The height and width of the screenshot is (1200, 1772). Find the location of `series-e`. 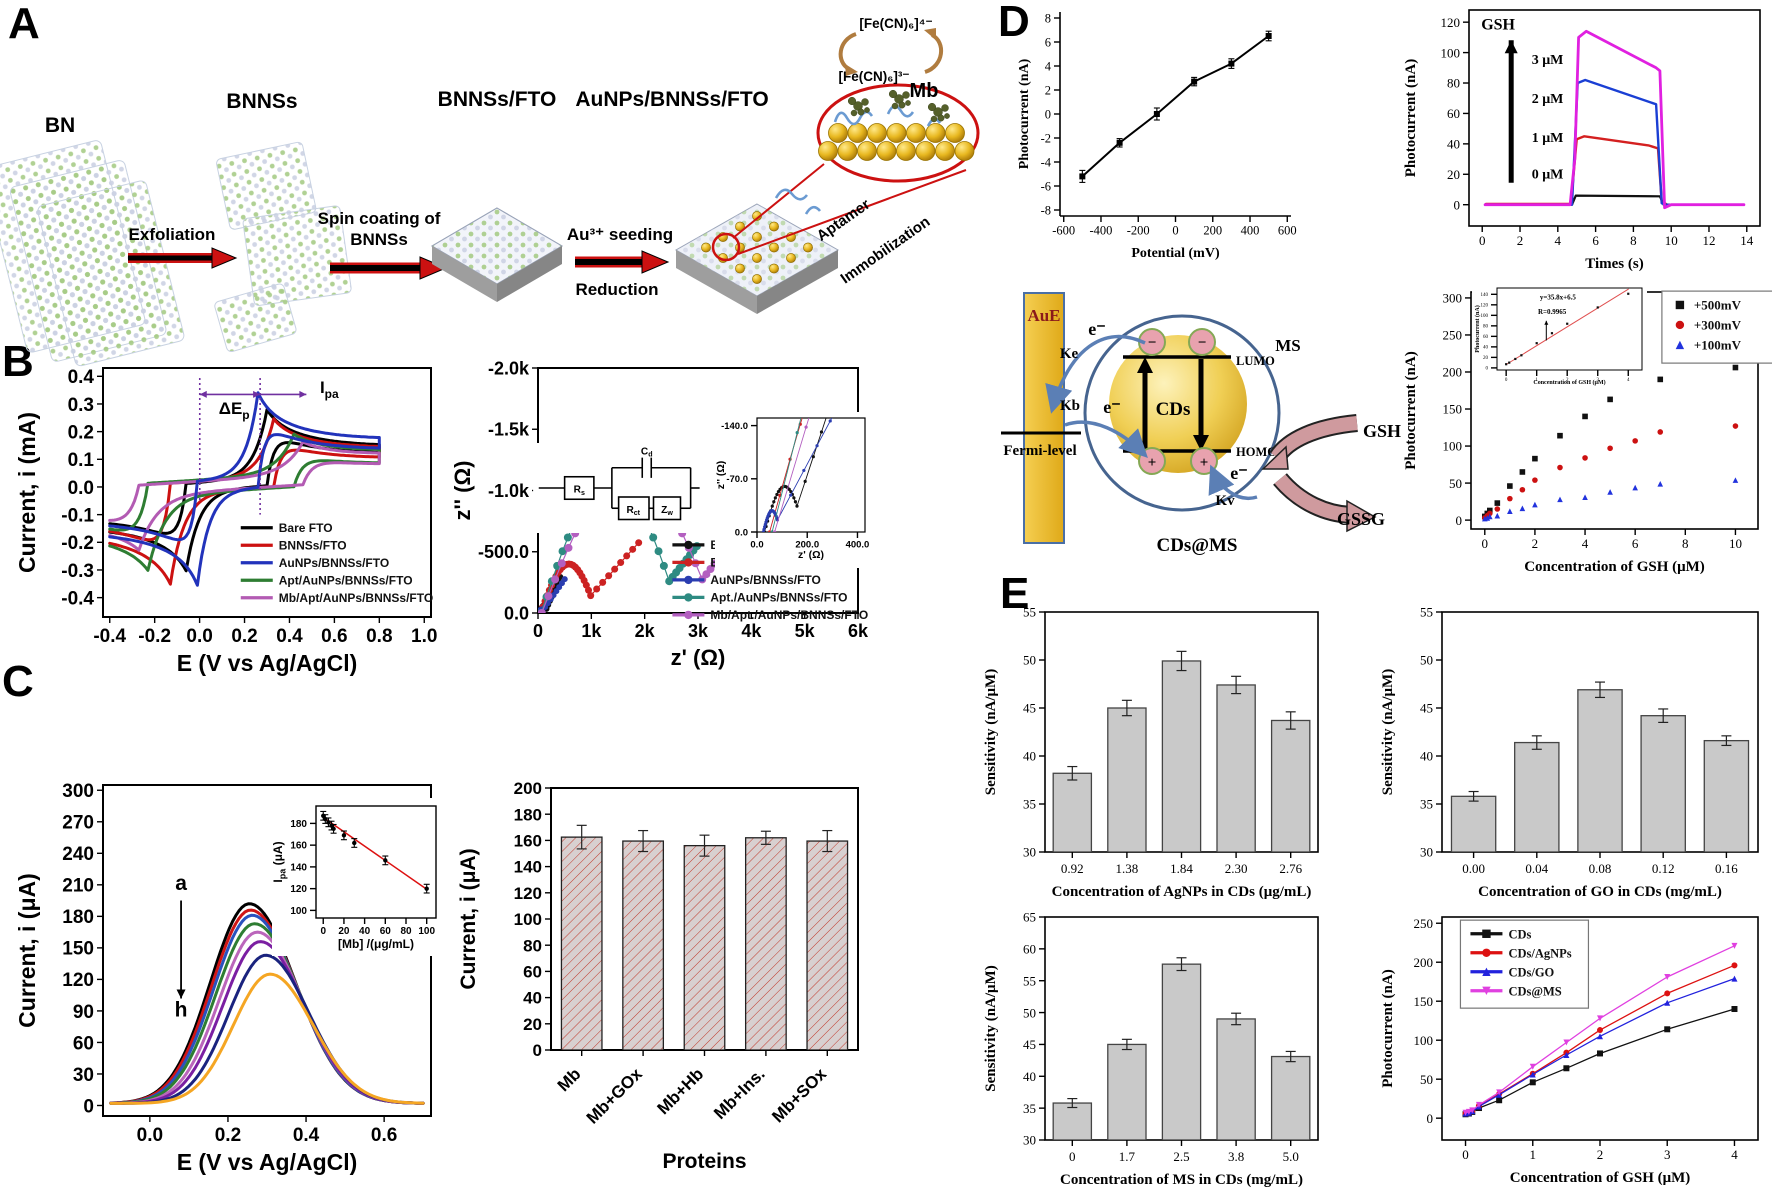

series-e is located at coordinates (267, 1017).